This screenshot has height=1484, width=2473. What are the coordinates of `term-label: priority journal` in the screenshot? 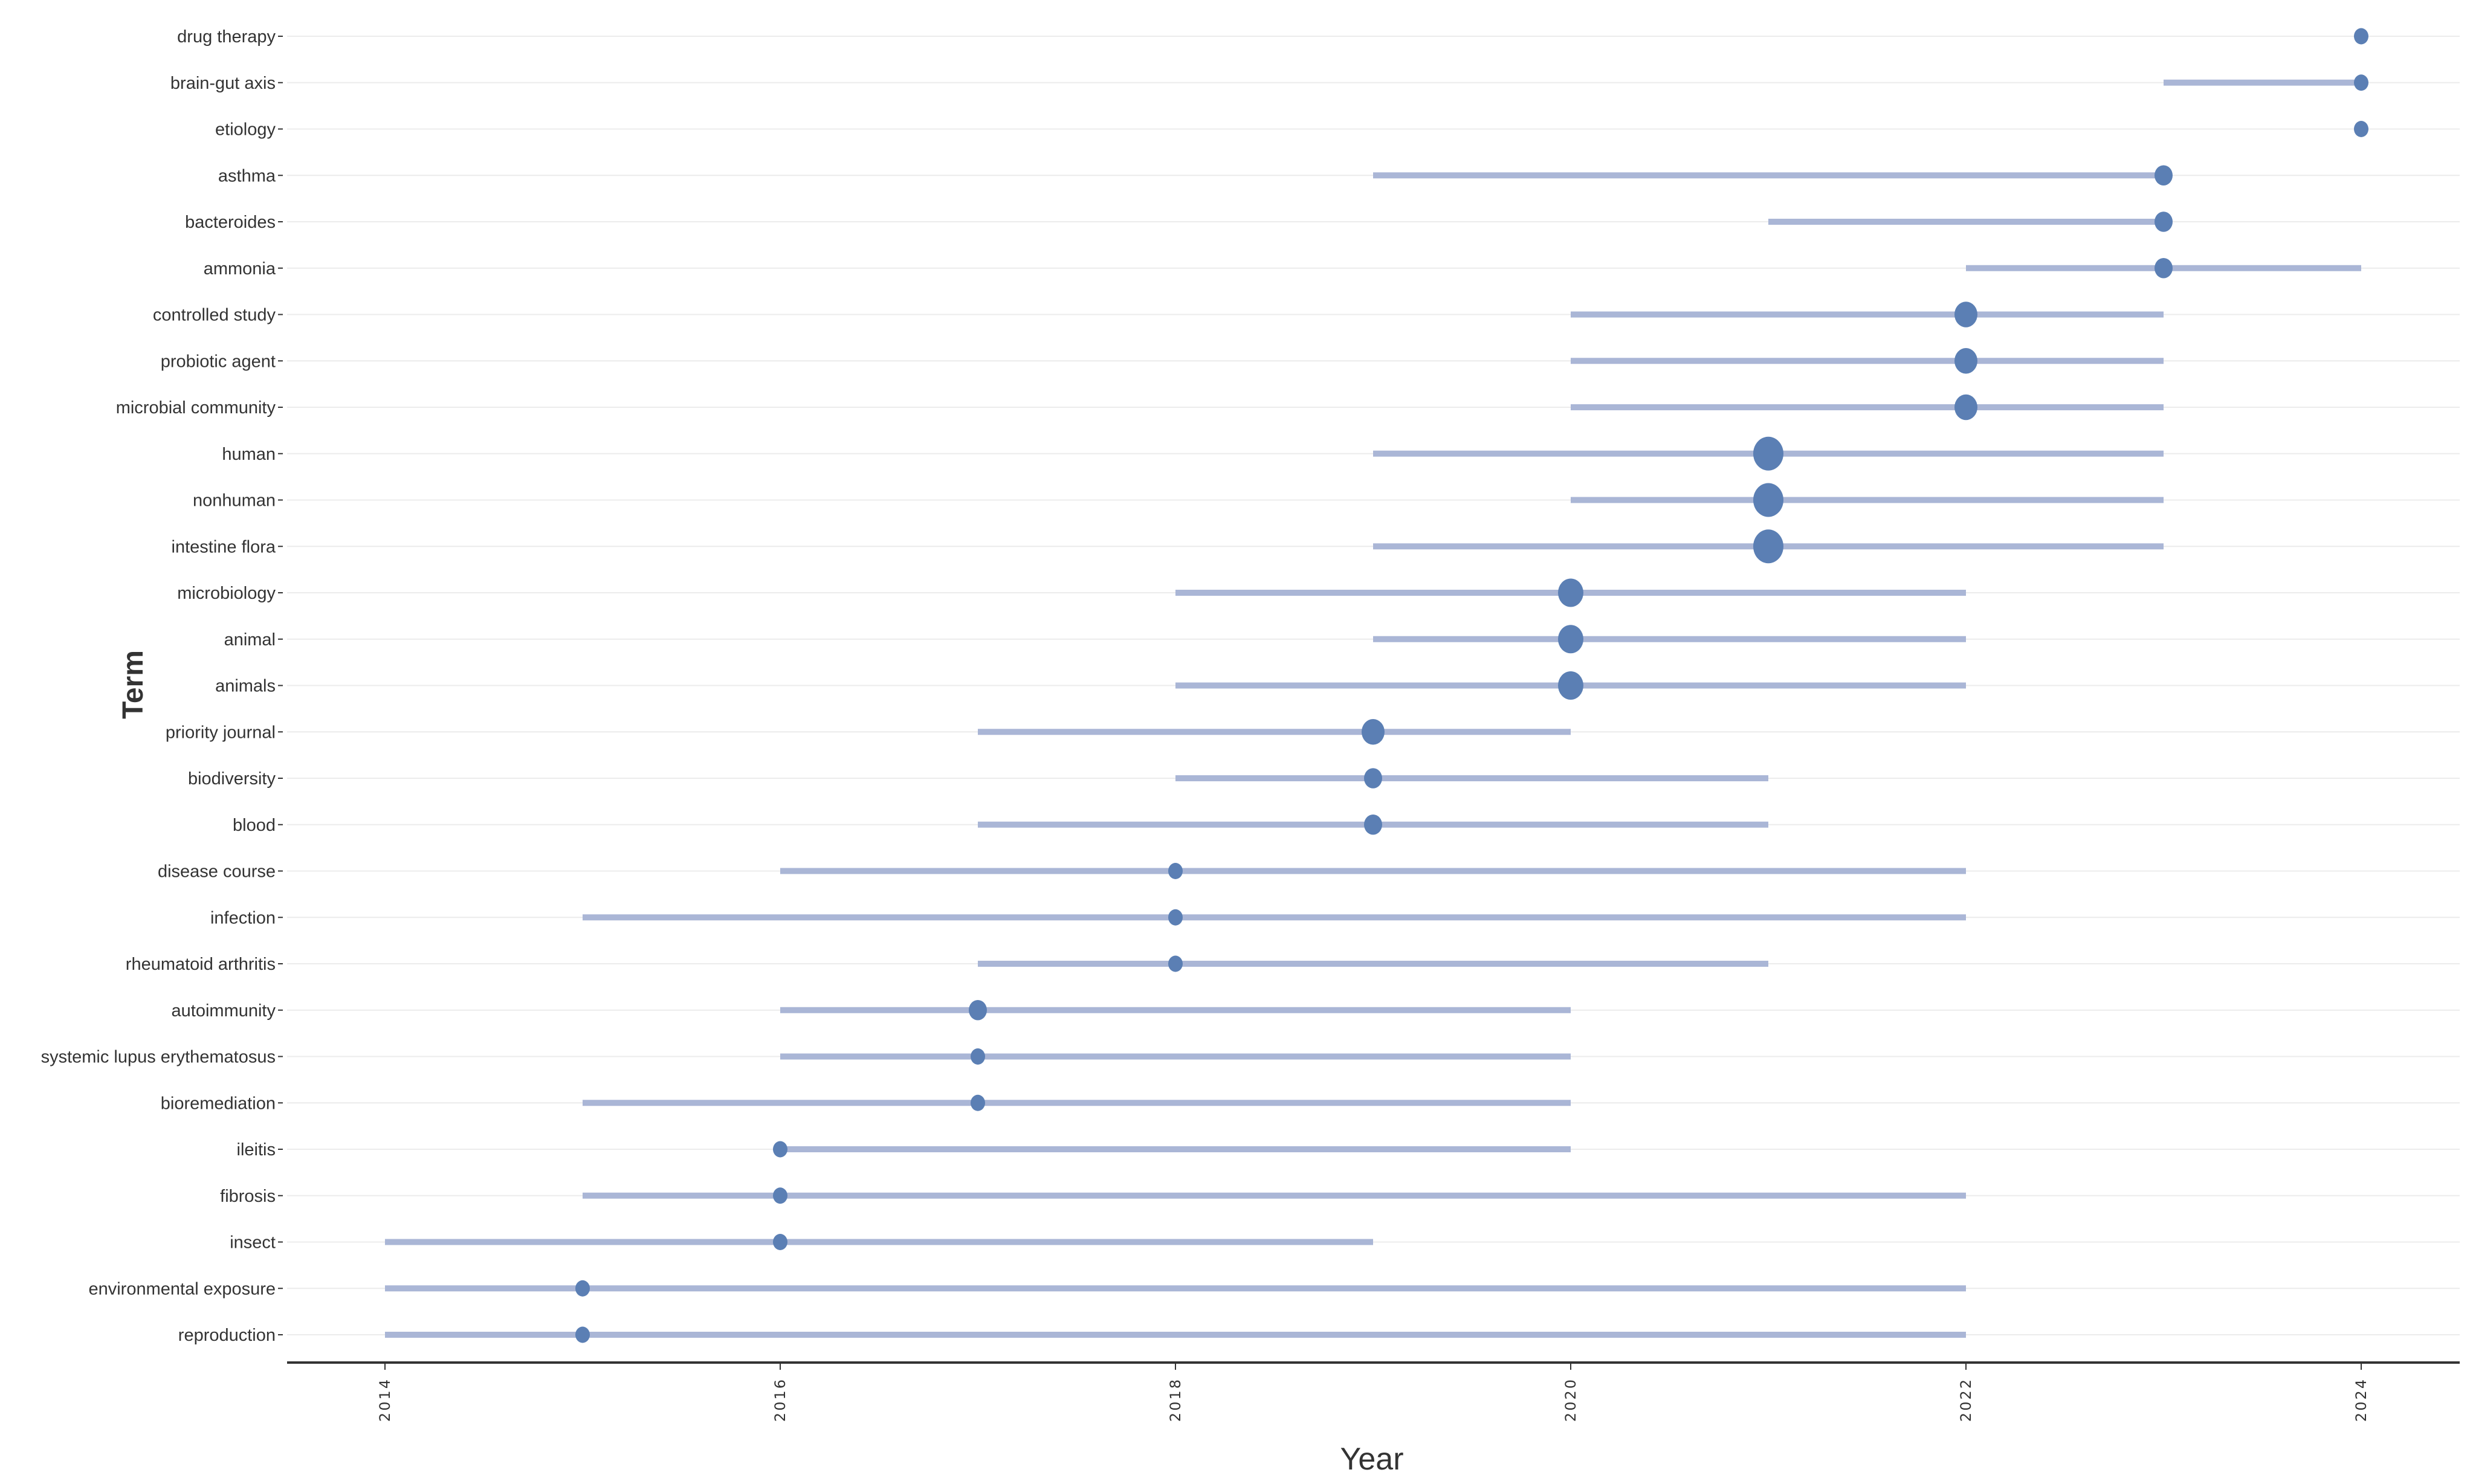 It's located at (221, 733).